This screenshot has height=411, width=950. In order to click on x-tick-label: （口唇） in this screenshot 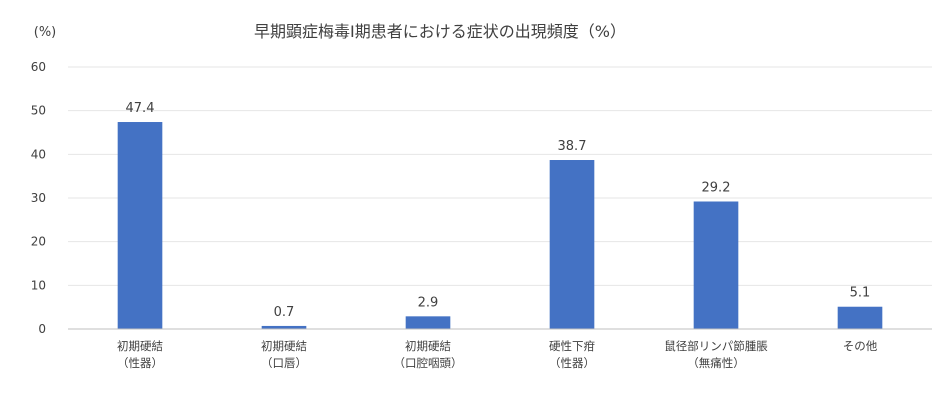, I will do `click(284, 363)`.